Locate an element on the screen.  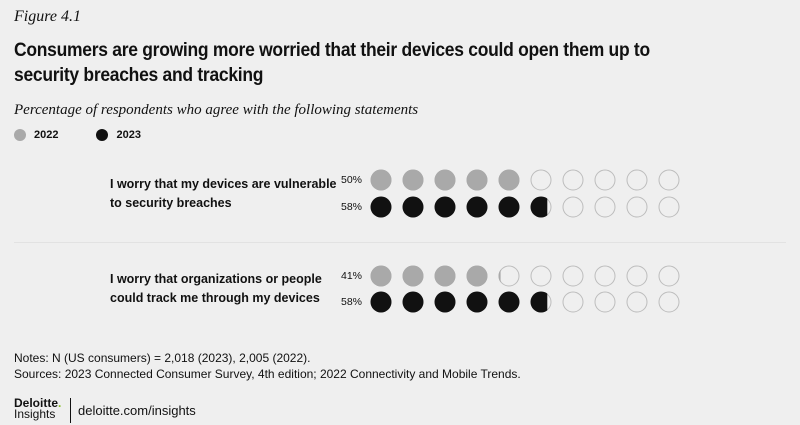
footer-separator is located at coordinates (70, 410).